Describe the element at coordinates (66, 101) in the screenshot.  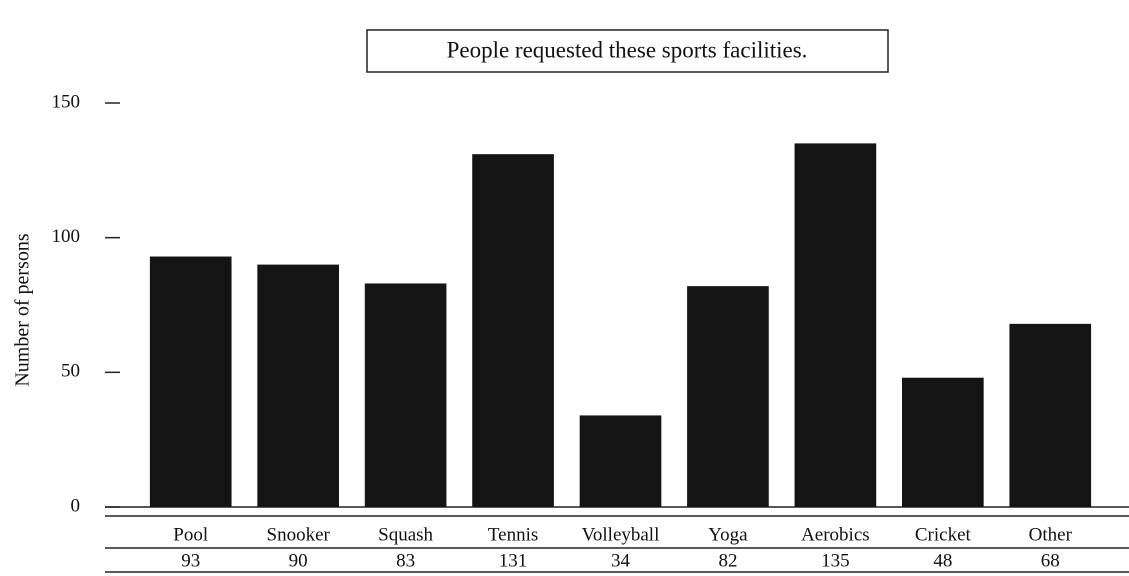
I see `y-tick-label: 150` at that location.